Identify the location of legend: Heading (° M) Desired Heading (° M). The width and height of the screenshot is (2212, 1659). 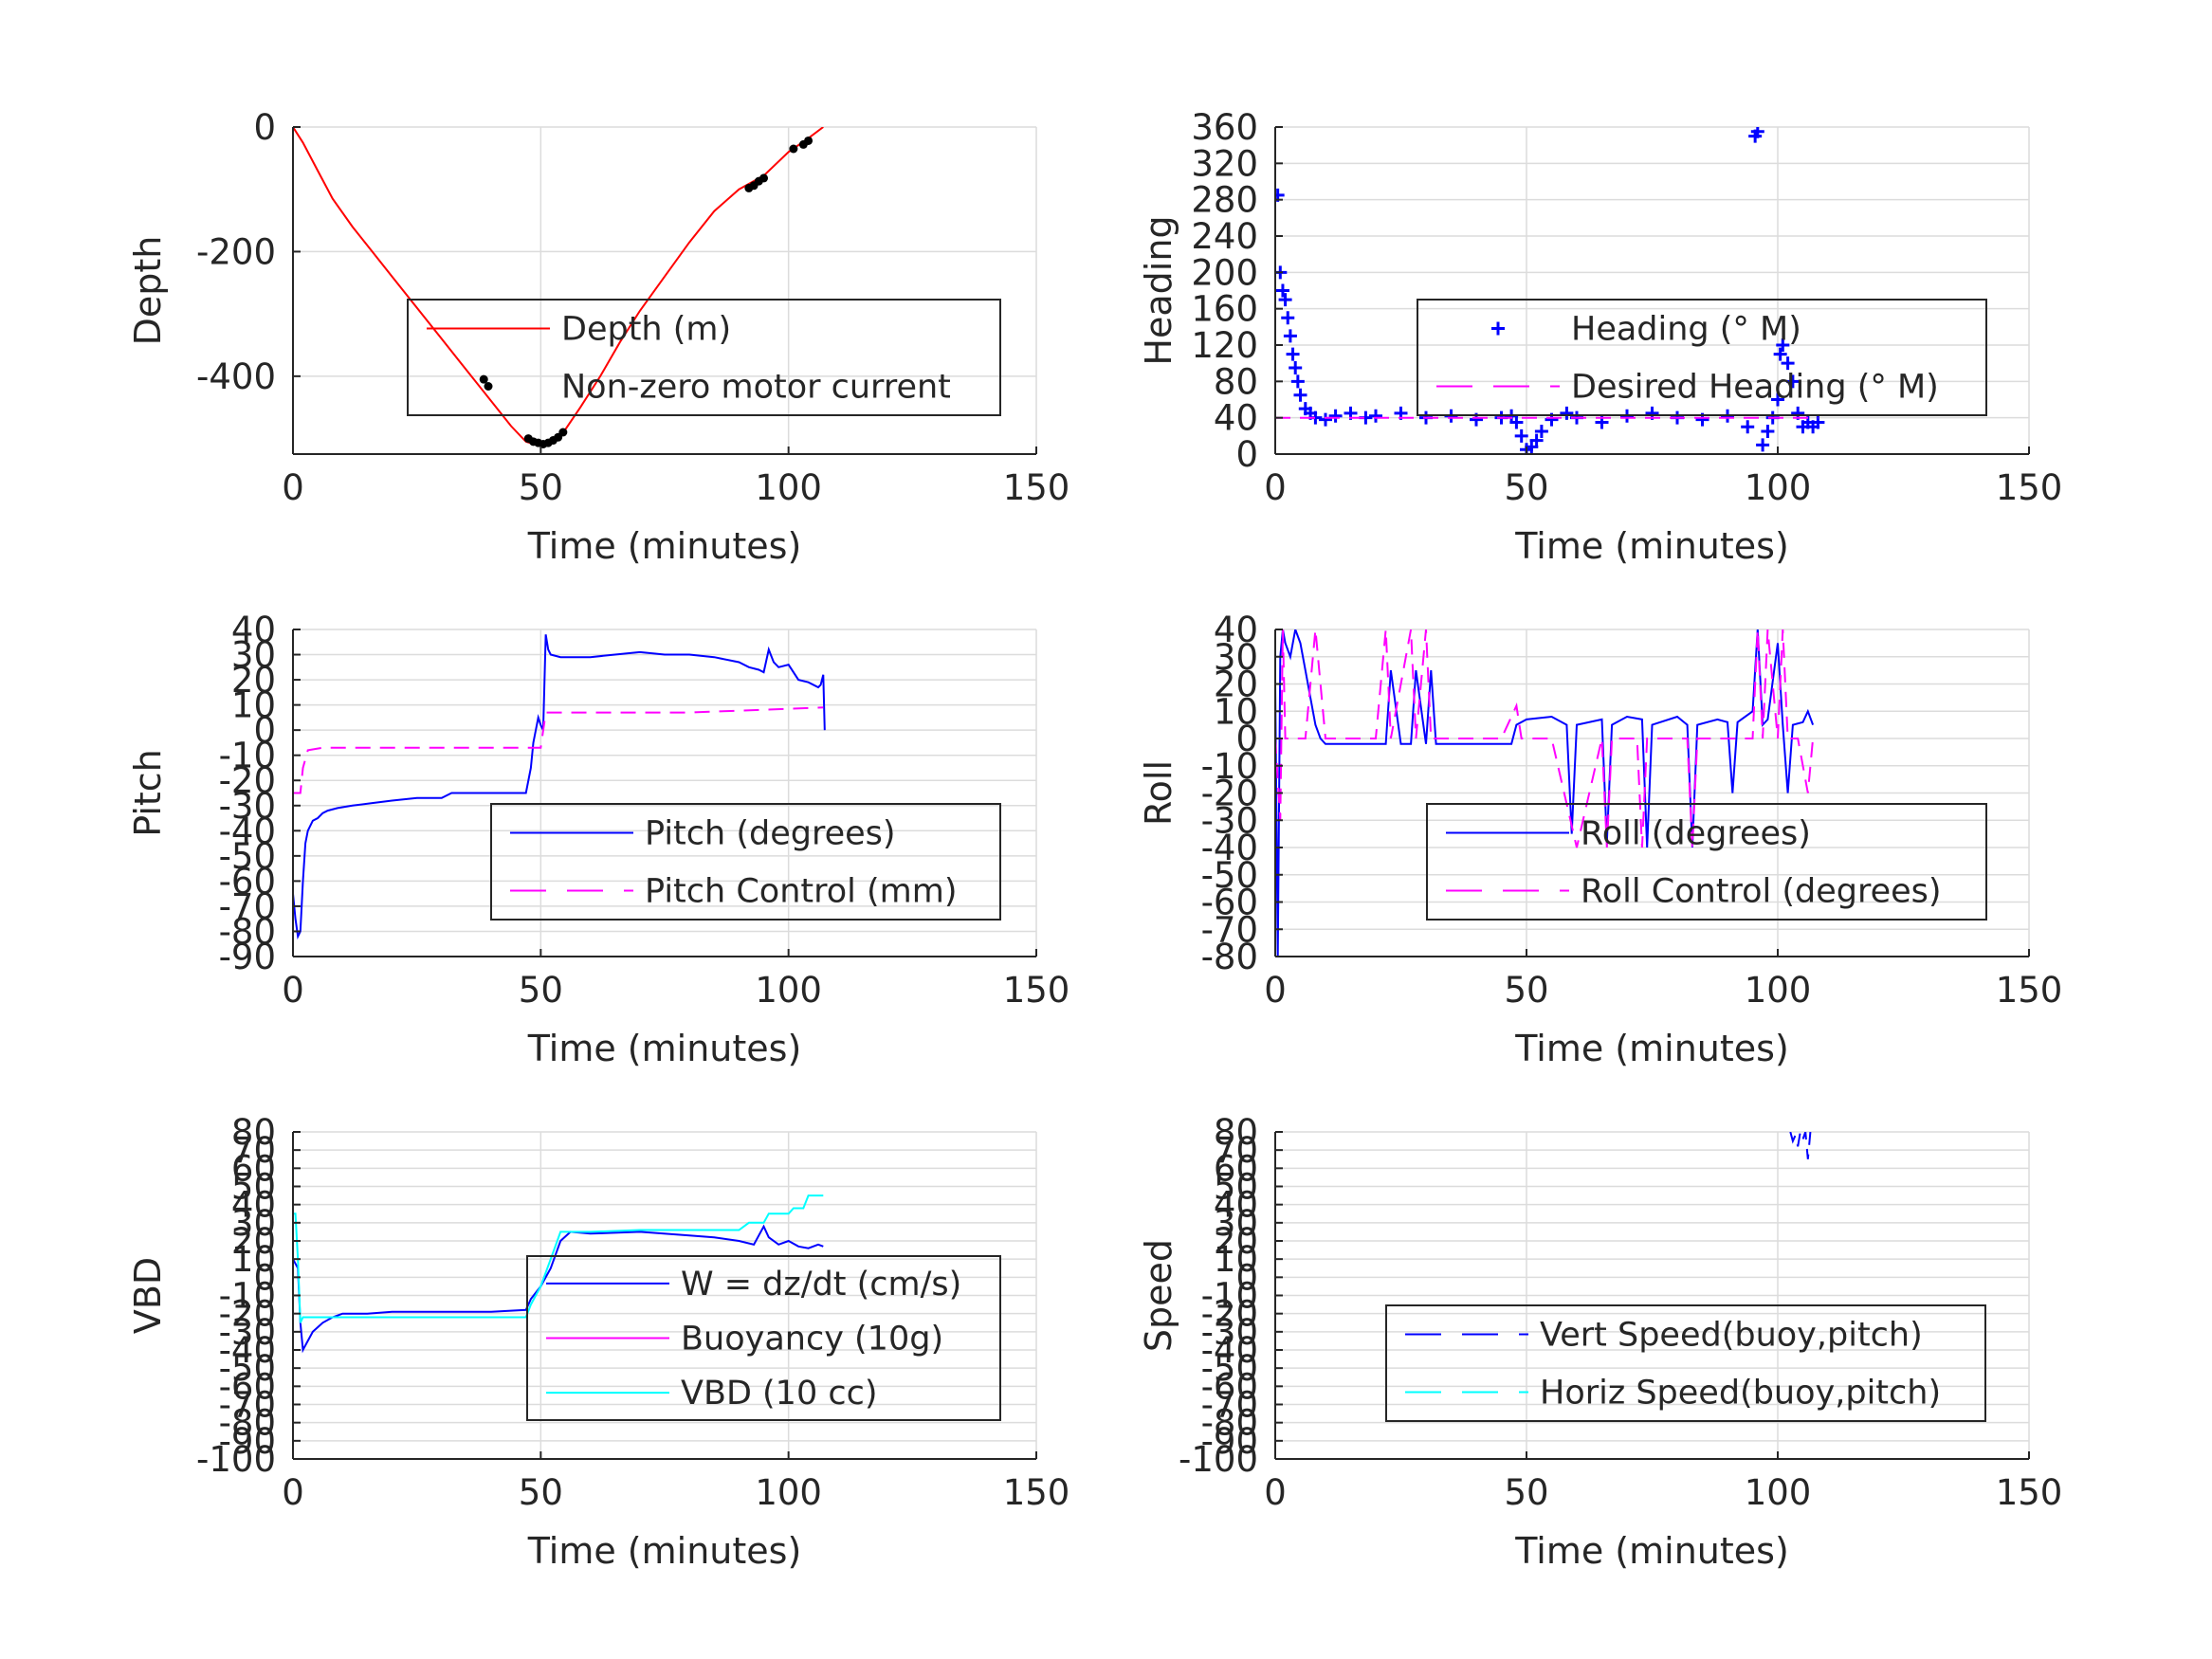
(1702, 357).